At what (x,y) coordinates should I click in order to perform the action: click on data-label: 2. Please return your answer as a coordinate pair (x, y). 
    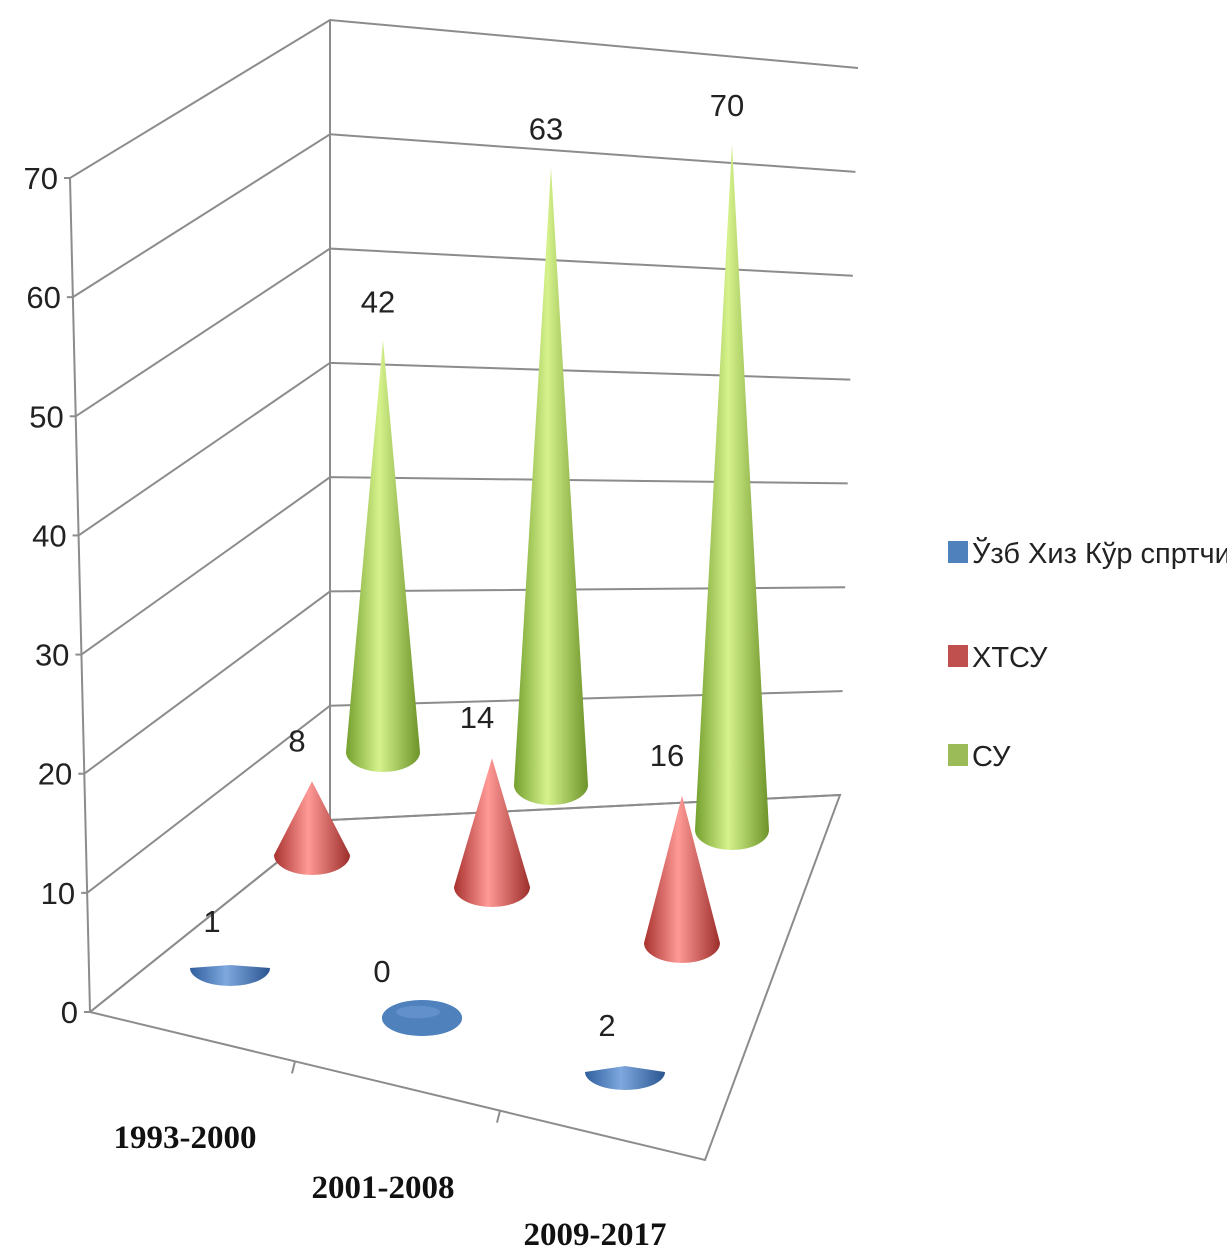
    Looking at the image, I should click on (606, 1025).